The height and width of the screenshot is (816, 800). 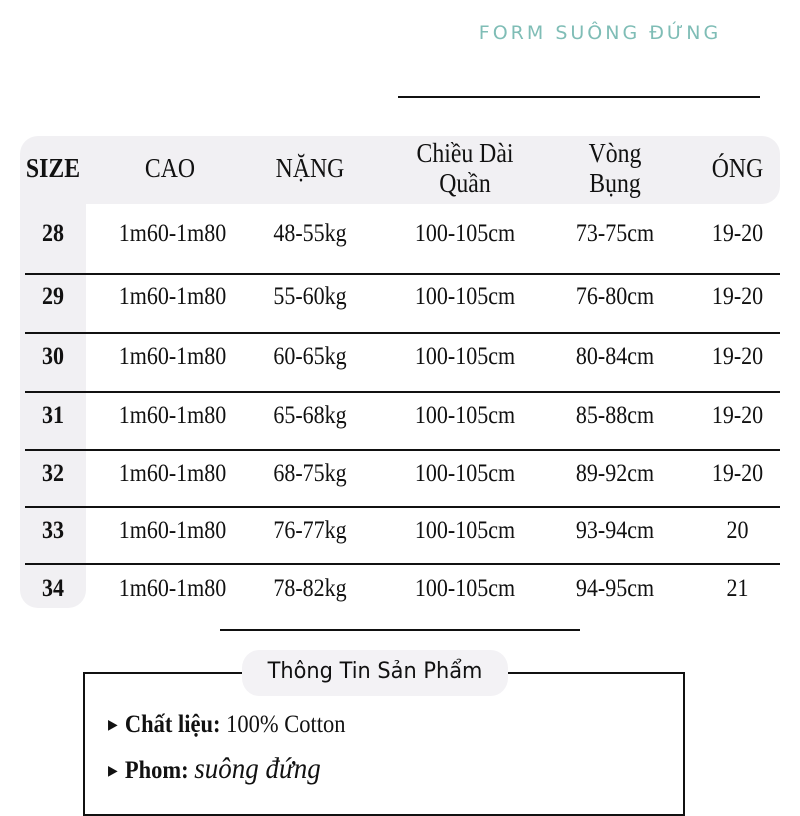 I want to click on cell-waist: 94-95cm, so click(x=615, y=588).